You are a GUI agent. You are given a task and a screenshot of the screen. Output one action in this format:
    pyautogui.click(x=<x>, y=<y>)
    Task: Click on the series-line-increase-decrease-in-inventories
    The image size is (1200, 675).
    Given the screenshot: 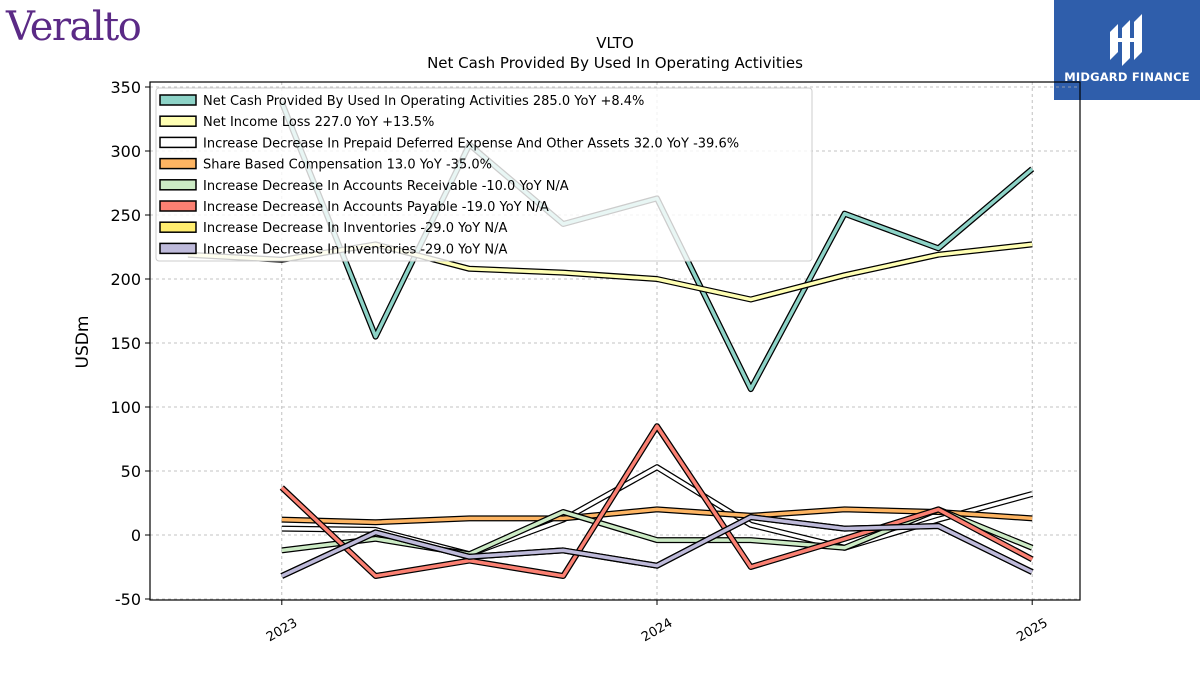 What is the action you would take?
    pyautogui.click(x=657, y=546)
    